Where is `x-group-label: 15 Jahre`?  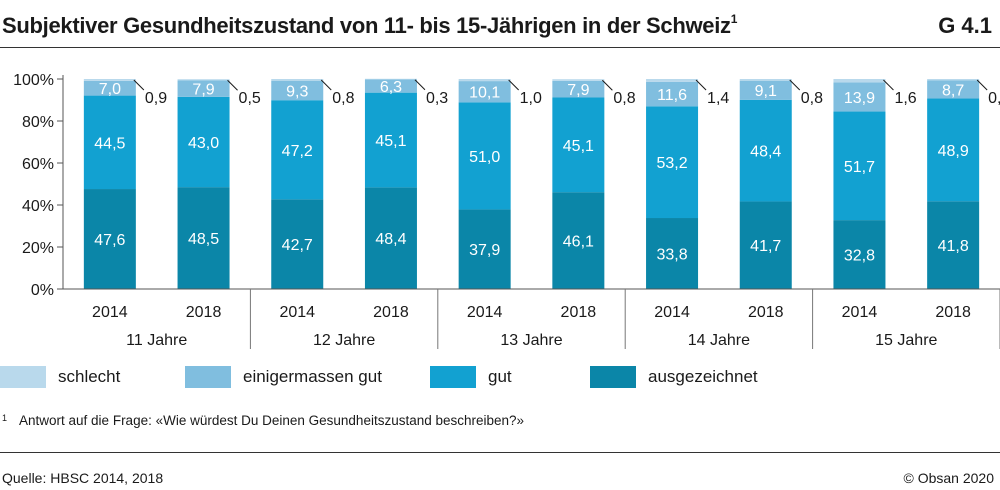 x-group-label: 15 Jahre is located at coordinates (906, 340).